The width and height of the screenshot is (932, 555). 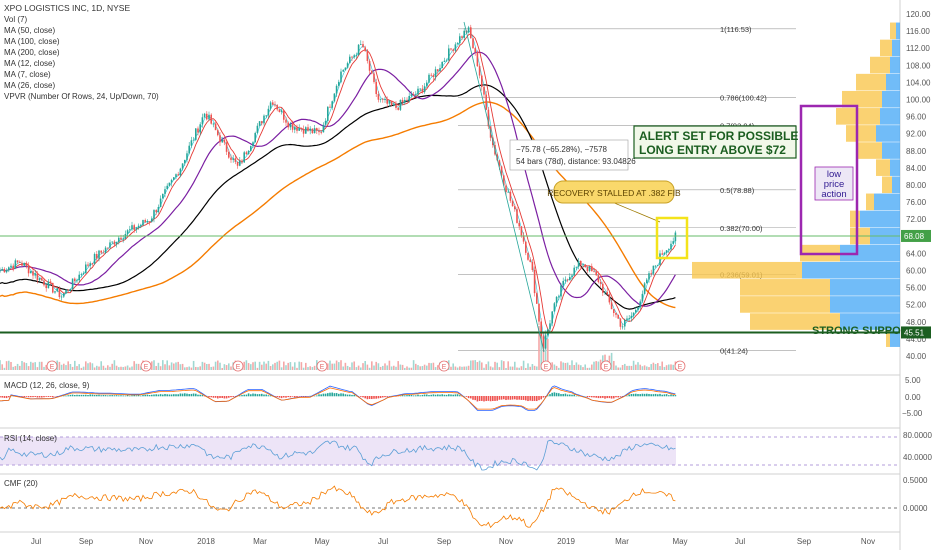 What do you see at coordinates (916, 253) in the screenshot?
I see `price-tick: 64.00` at bounding box center [916, 253].